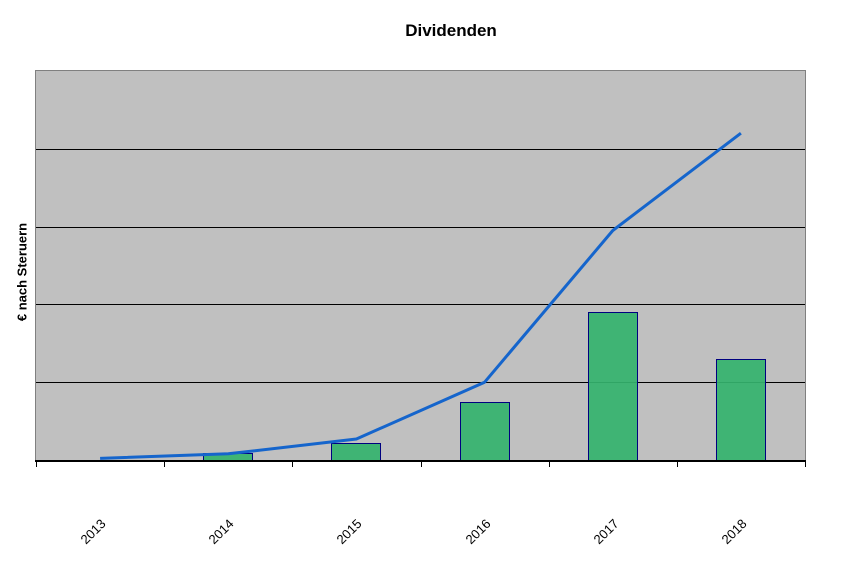 This screenshot has width=850, height=582. Describe the element at coordinates (734, 532) in the screenshot. I see `x-axis-label-2018: 2018` at that location.